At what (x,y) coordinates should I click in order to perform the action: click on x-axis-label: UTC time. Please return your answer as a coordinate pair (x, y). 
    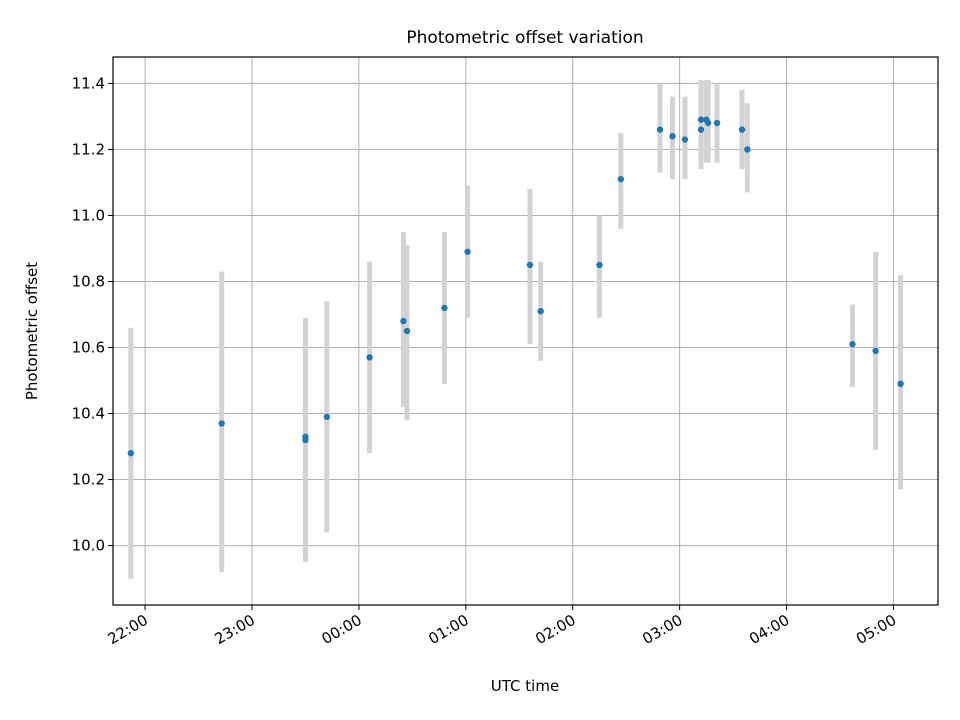
    Looking at the image, I should click on (525, 686).